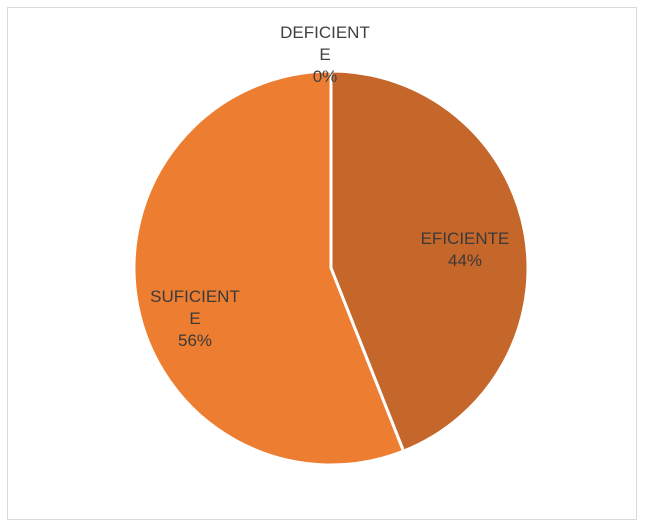 This screenshot has width=645, height=528. What do you see at coordinates (195, 318) in the screenshot?
I see `data-label-suficiente: SUFICIENT E 56%` at bounding box center [195, 318].